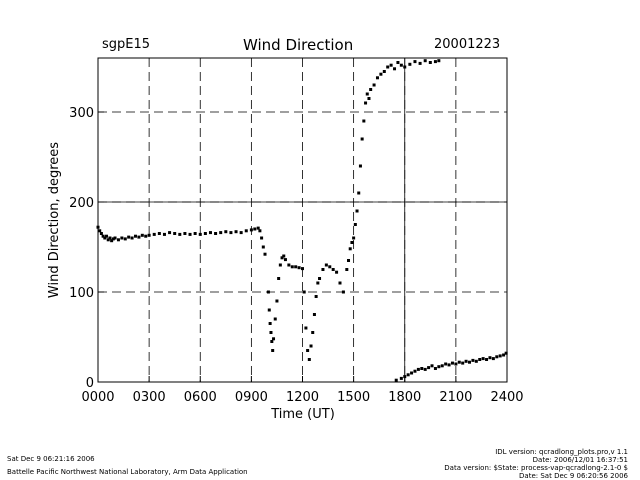 Image resolution: width=640 pixels, height=480 pixels. What do you see at coordinates (506, 397) in the screenshot?
I see `x-tick-label: 2400` at bounding box center [506, 397].